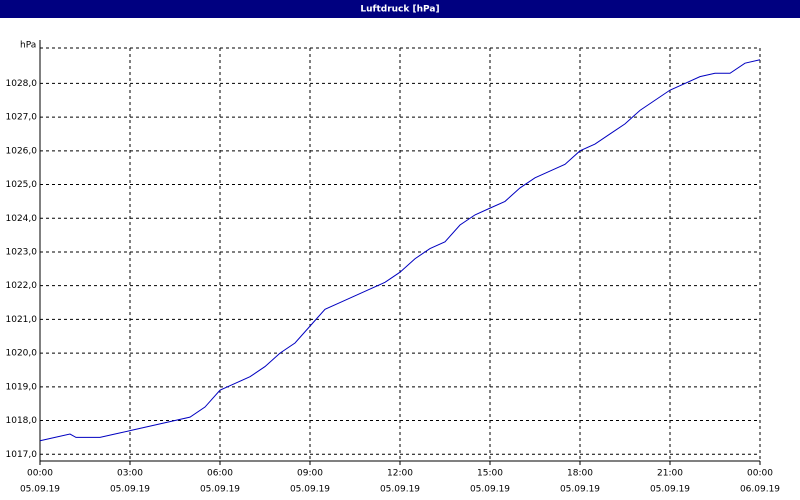 This screenshot has height=500, width=800. Describe the element at coordinates (22, 455) in the screenshot. I see `y-tick-label: 1017,0` at that location.